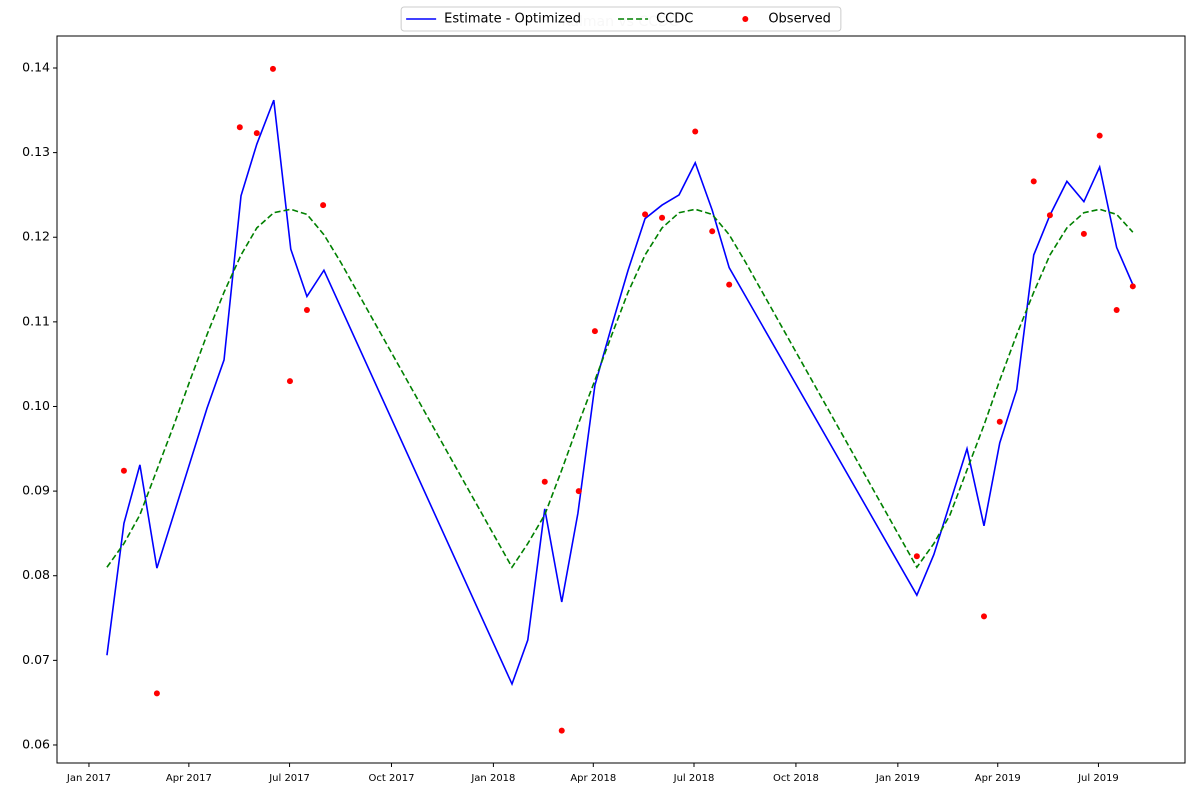  I want to click on y-tick-label: 0.08, so click(36, 574).